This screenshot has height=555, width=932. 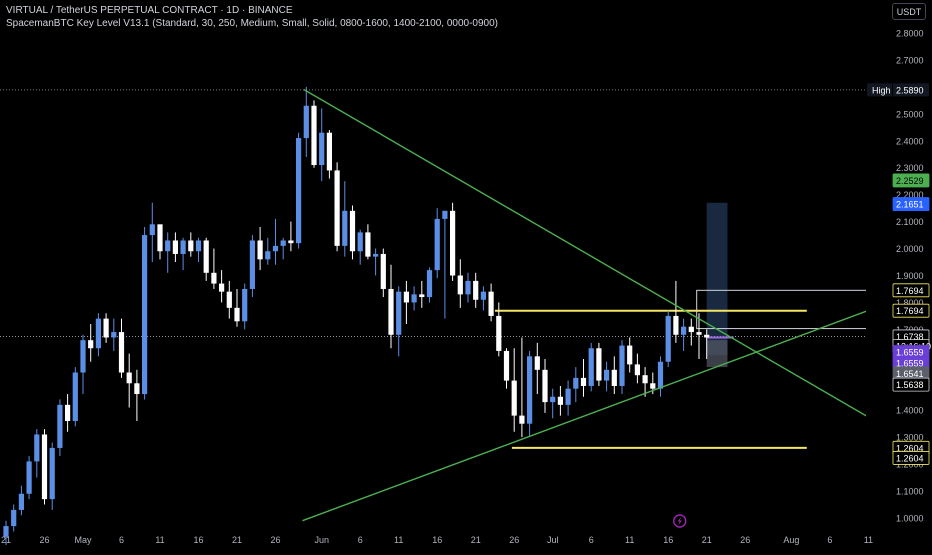 I want to click on price-tick-label: 1.9000, so click(x=910, y=276).